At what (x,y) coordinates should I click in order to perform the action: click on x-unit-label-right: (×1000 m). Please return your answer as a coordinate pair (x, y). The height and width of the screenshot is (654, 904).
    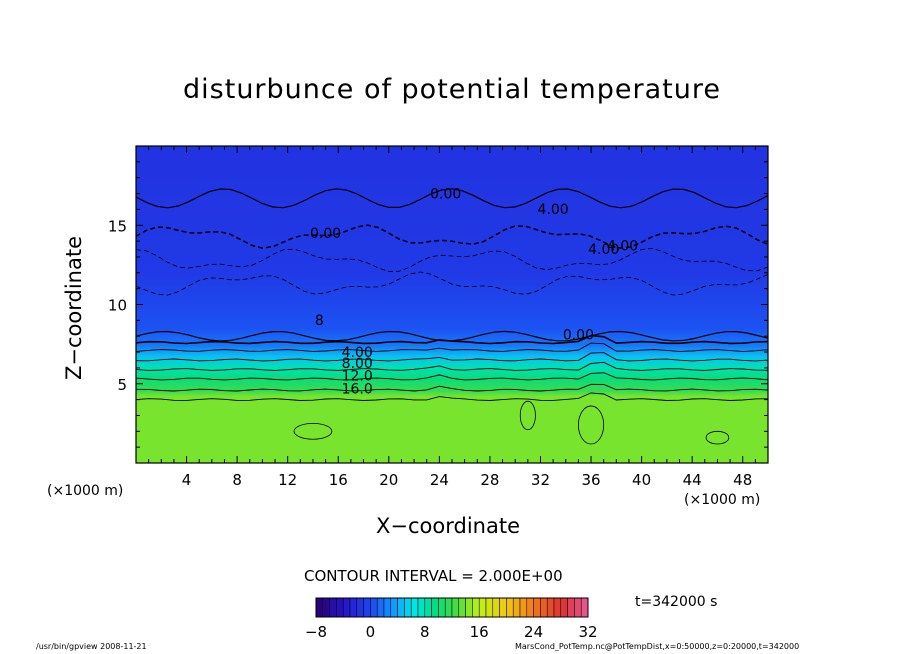
    Looking at the image, I should click on (722, 500).